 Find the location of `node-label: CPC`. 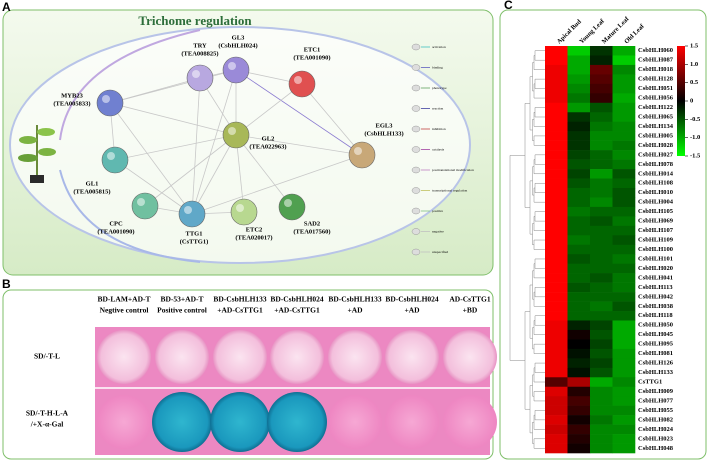

node-label: CPC is located at coordinates (116, 223).